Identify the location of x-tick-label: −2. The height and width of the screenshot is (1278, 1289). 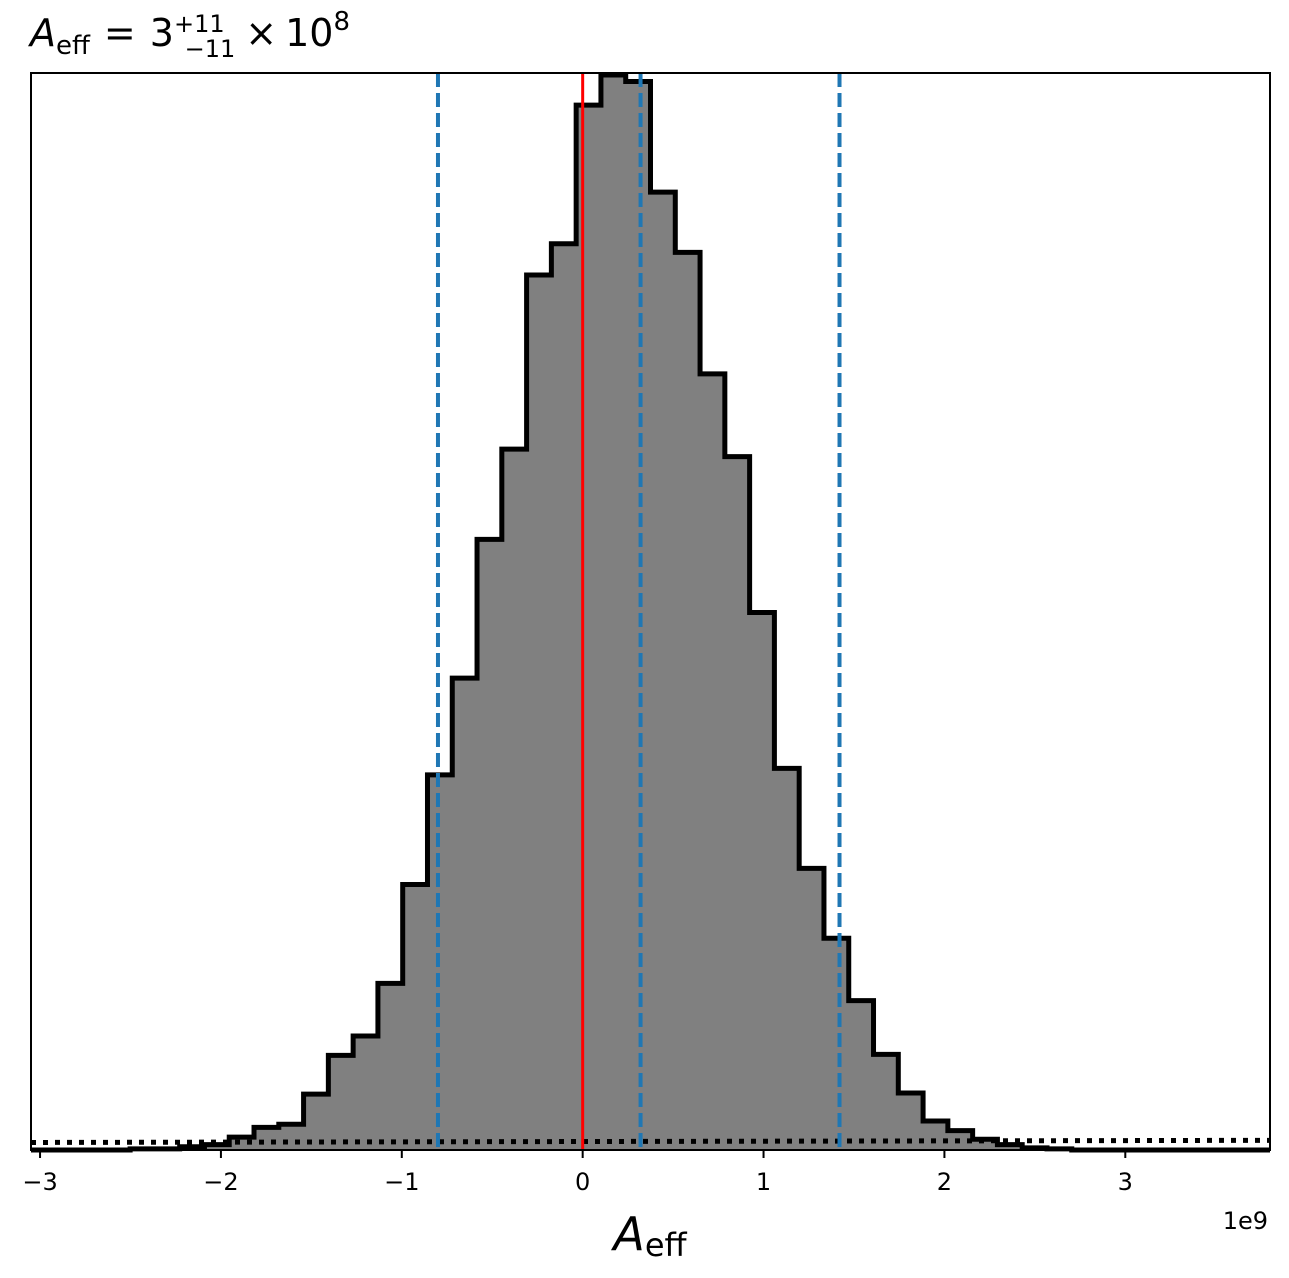
(220, 1182).